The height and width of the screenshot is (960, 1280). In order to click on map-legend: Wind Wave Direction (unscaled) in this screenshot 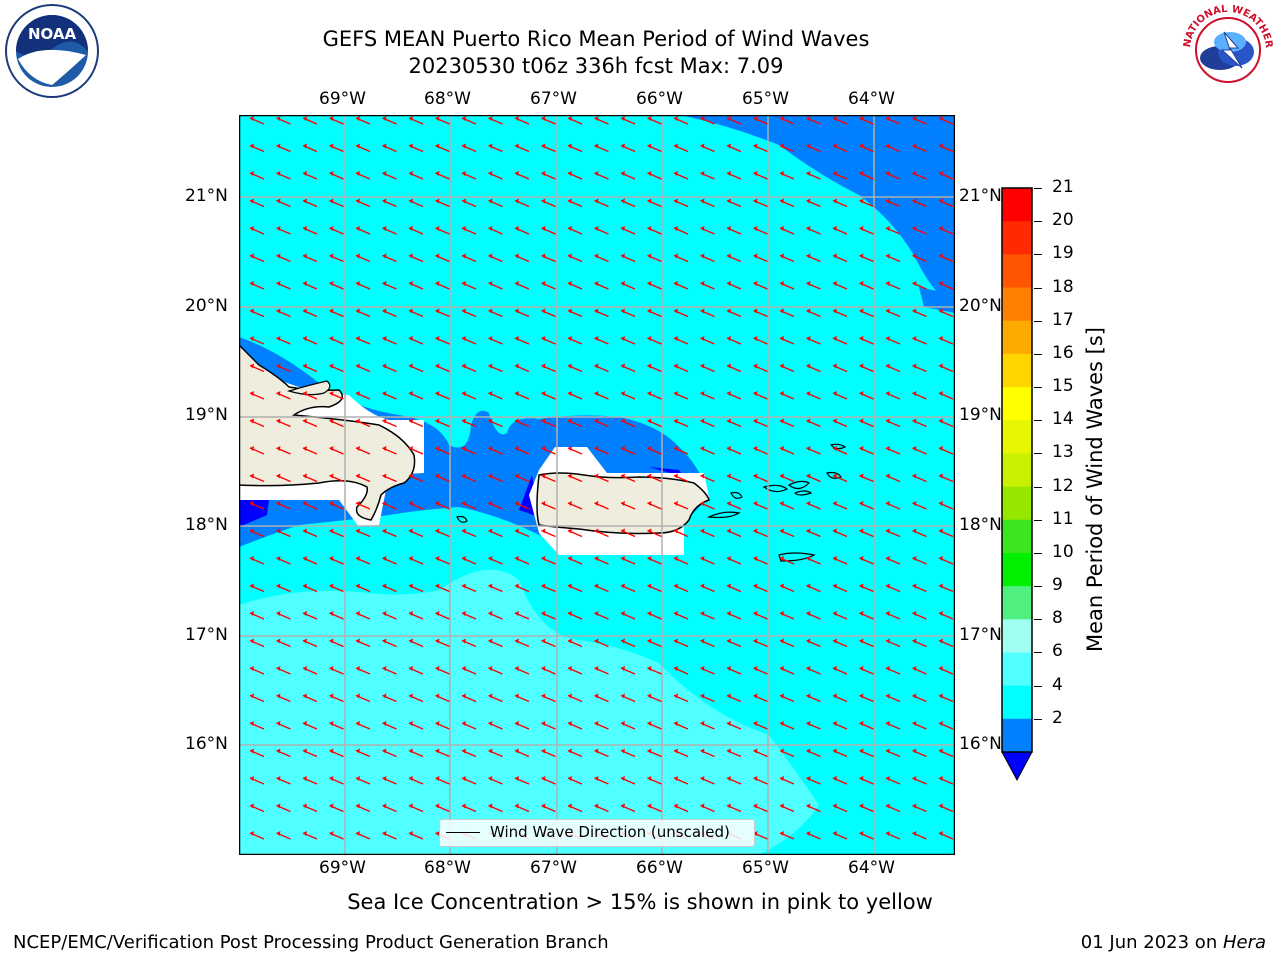, I will do `click(597, 833)`.